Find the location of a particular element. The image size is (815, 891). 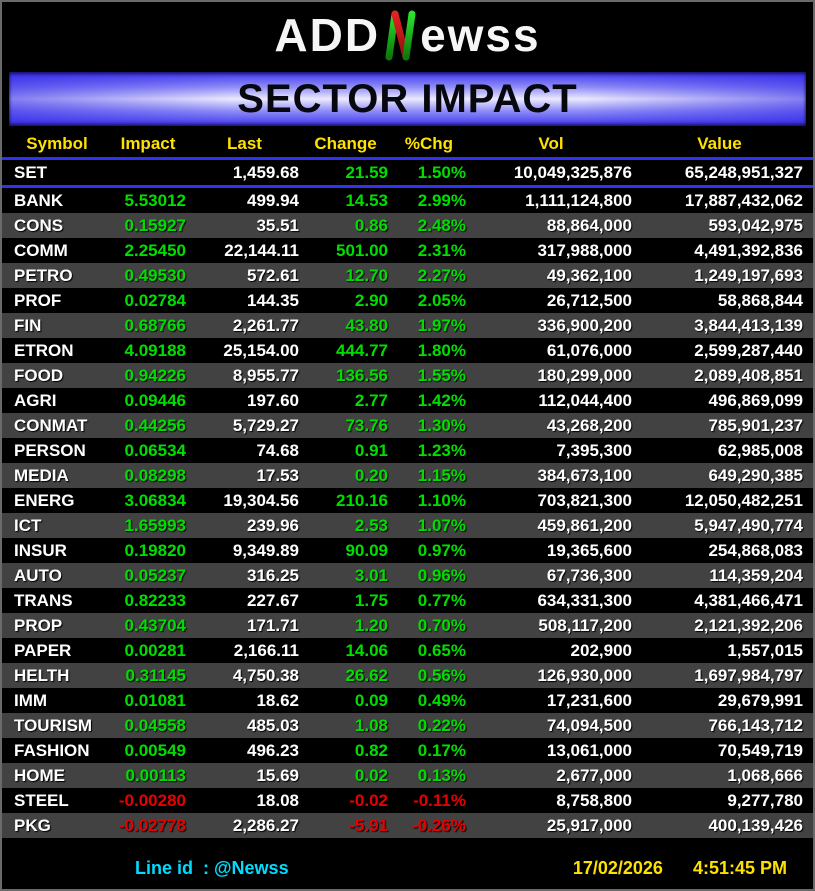

cell-vol: 2,677,000 is located at coordinates (594, 775).